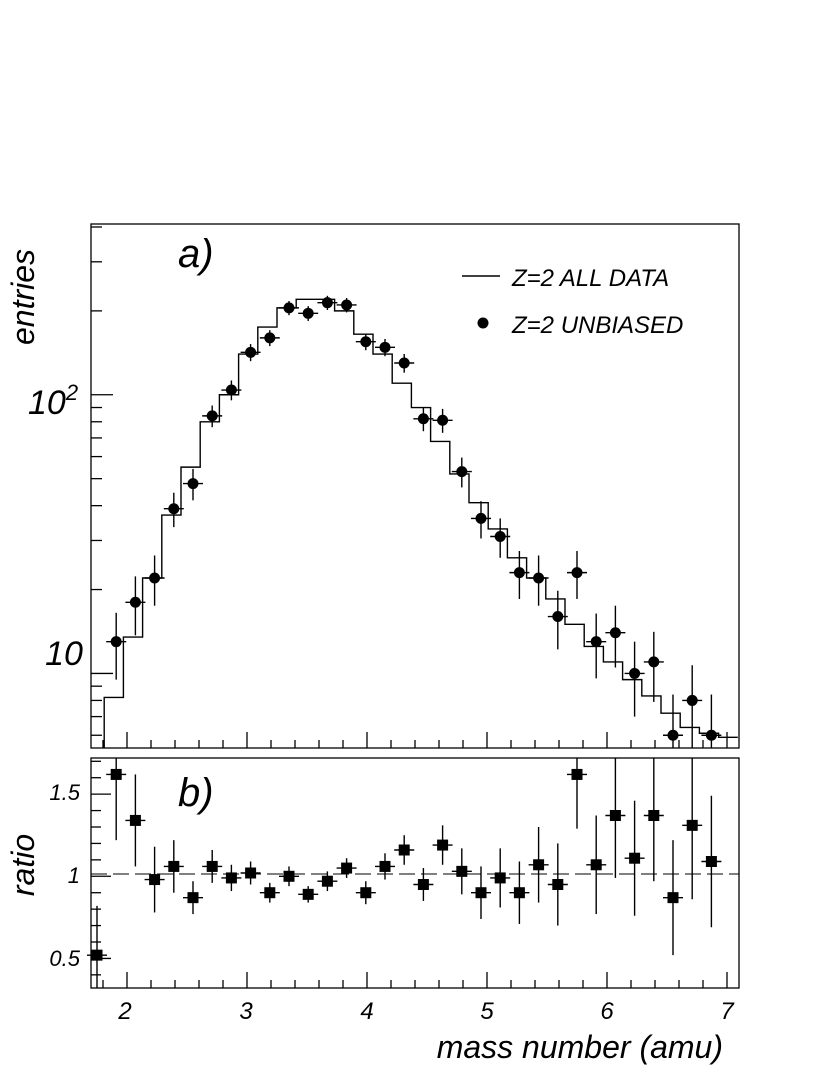  Describe the element at coordinates (366, 1011) in the screenshot. I see `x-tick-label-4: 4` at that location.